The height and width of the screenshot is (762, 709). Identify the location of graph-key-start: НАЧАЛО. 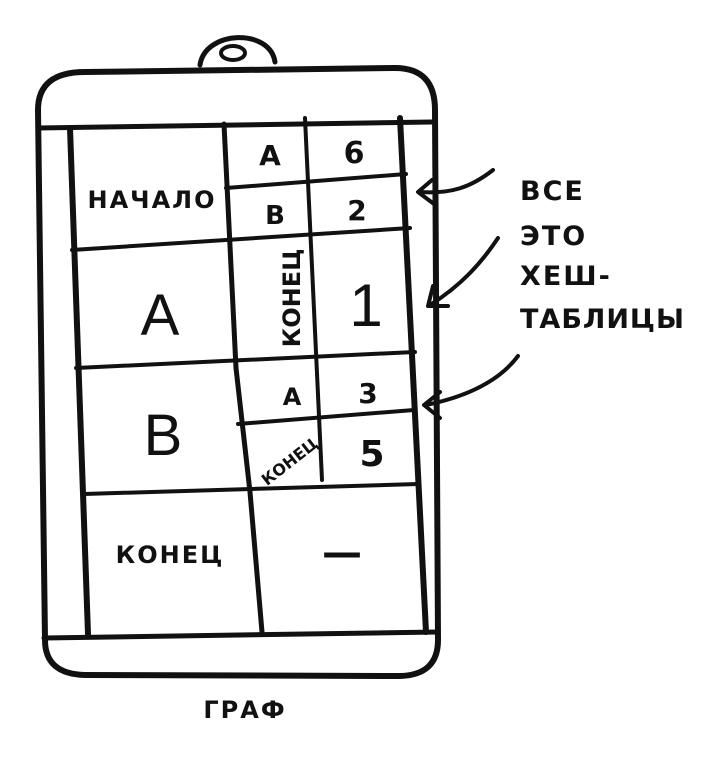
(152, 200).